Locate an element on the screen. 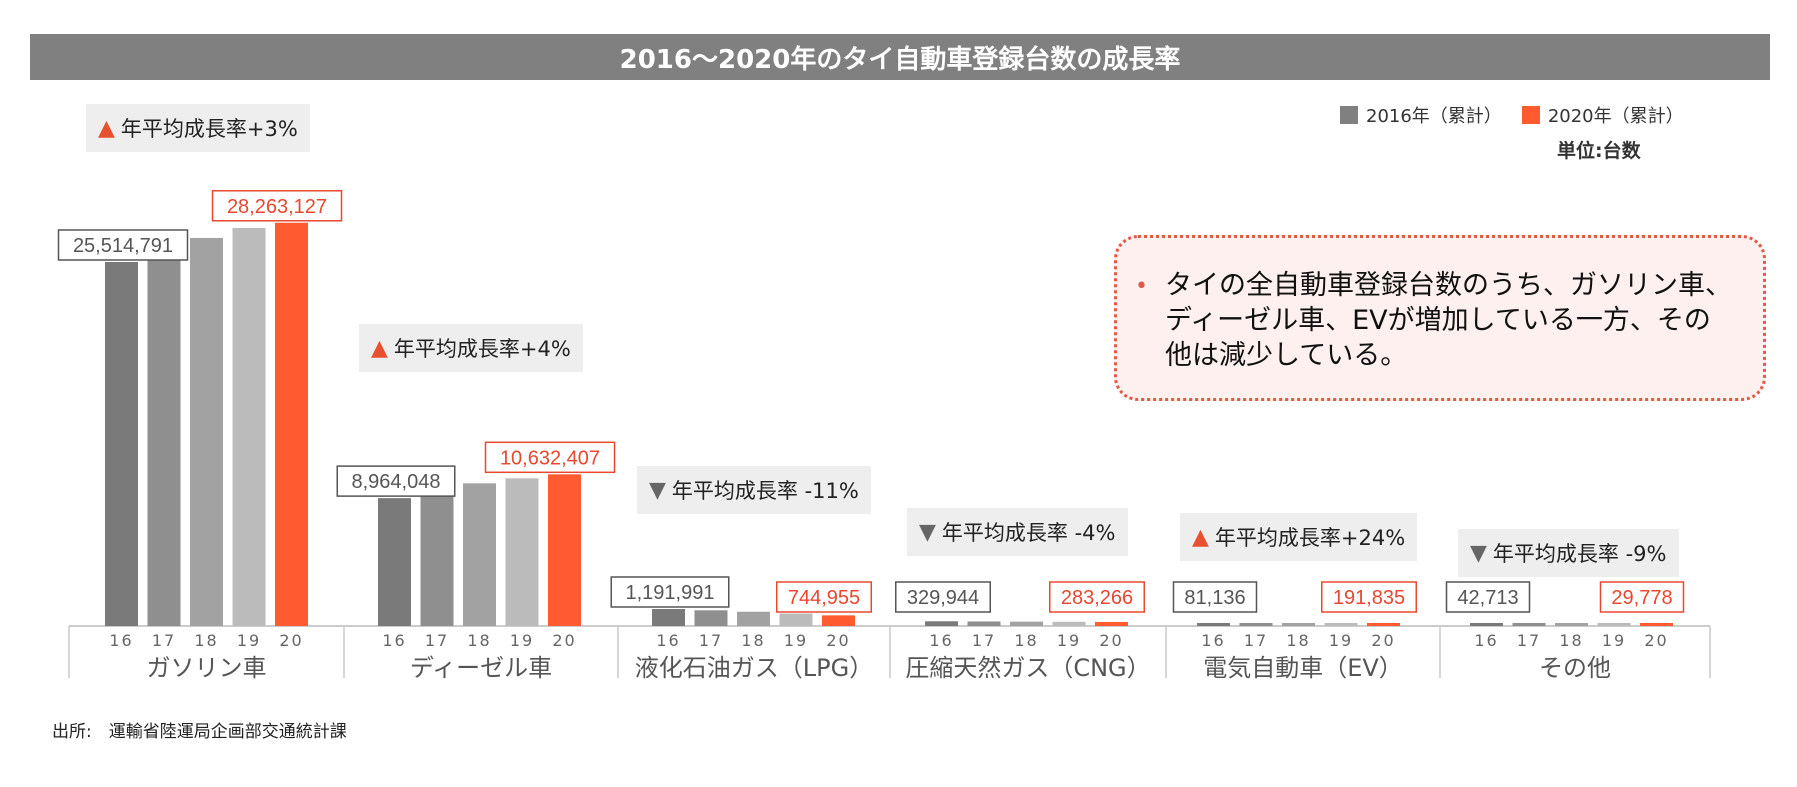 The height and width of the screenshot is (787, 1797). data-label-2016-text: 42,713 is located at coordinates (1487, 598).